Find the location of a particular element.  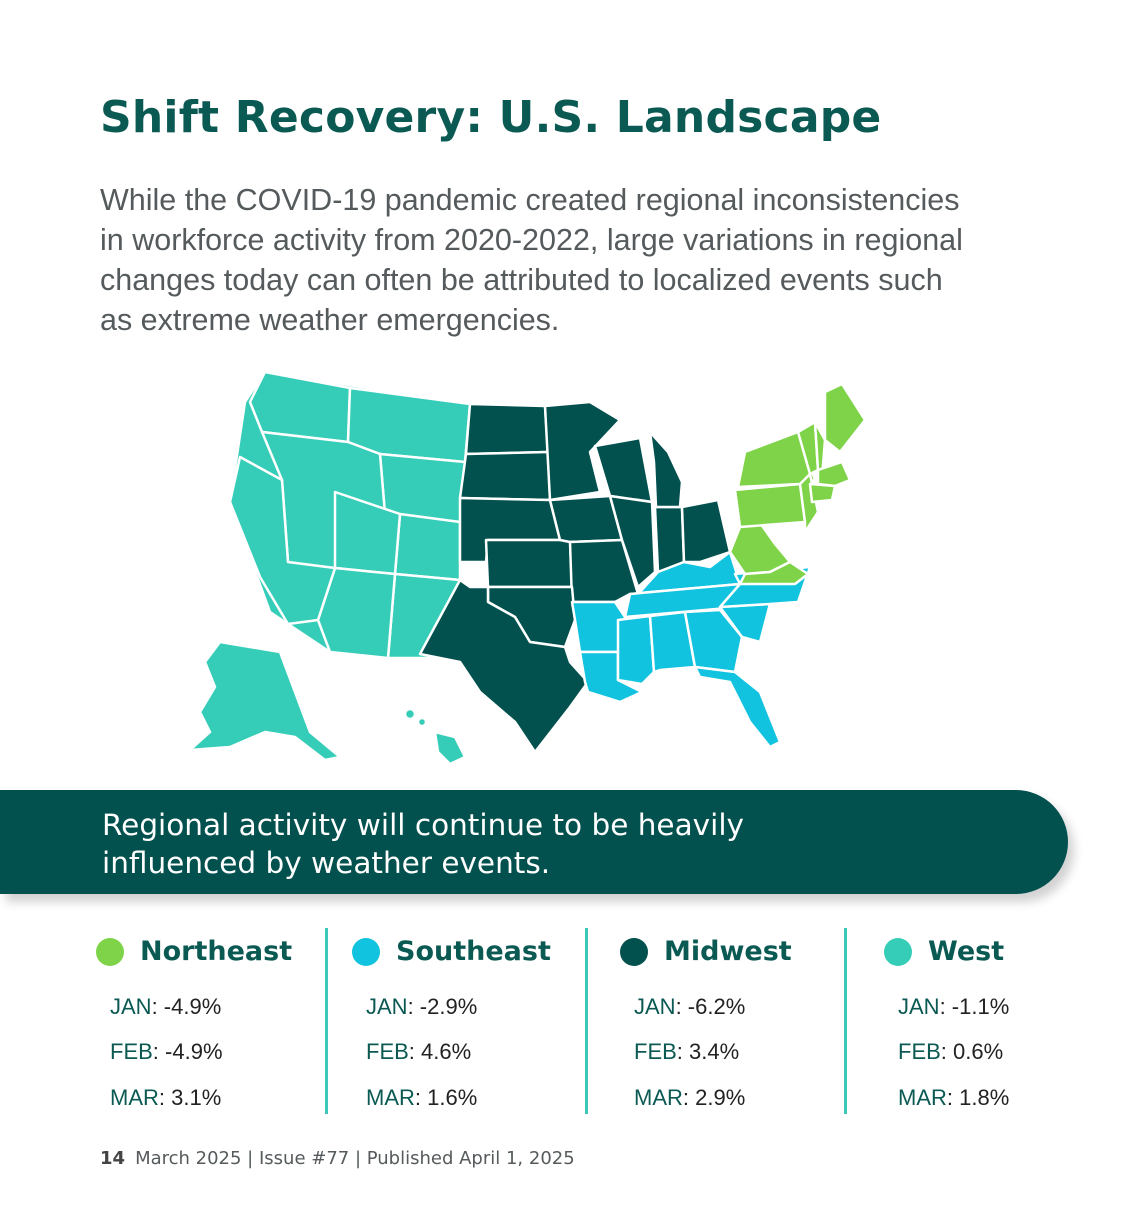

stat-row: FEB: 4.6% is located at coordinates (419, 1051).